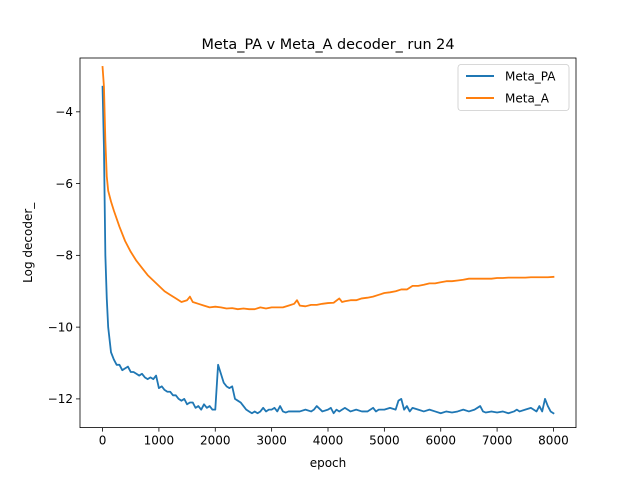  Describe the element at coordinates (328, 45) in the screenshot. I see `chart-title: Meta_PA v Meta_A decoder_ run 24` at that location.